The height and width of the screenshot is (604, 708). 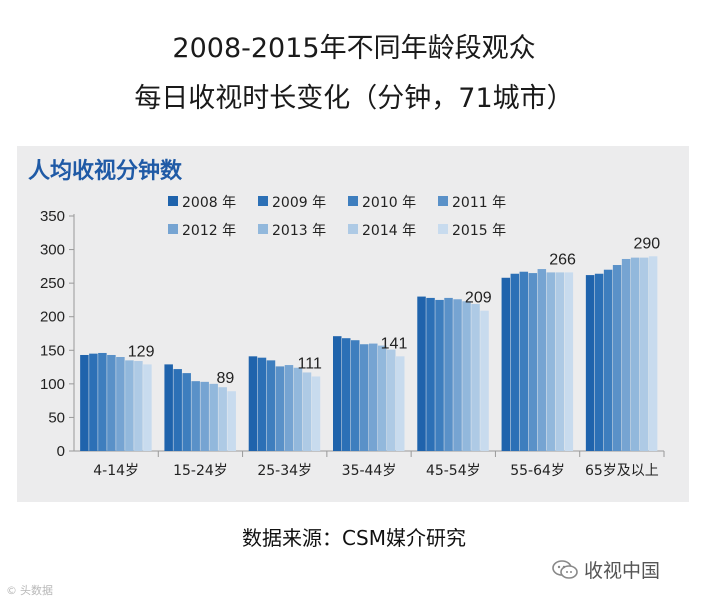 I want to click on data-label: 129, so click(x=141, y=351).